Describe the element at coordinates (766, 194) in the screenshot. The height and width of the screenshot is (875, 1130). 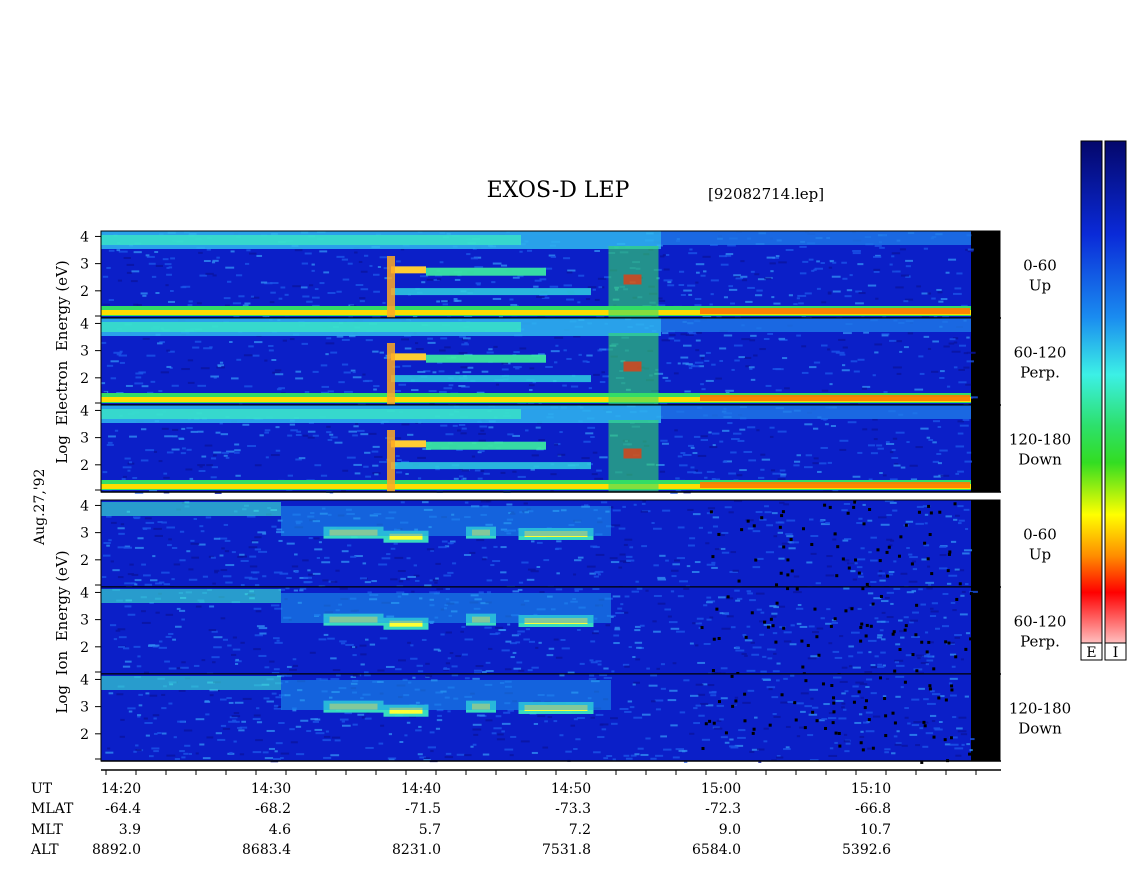
I see `file-name: [92082714.lep]` at that location.